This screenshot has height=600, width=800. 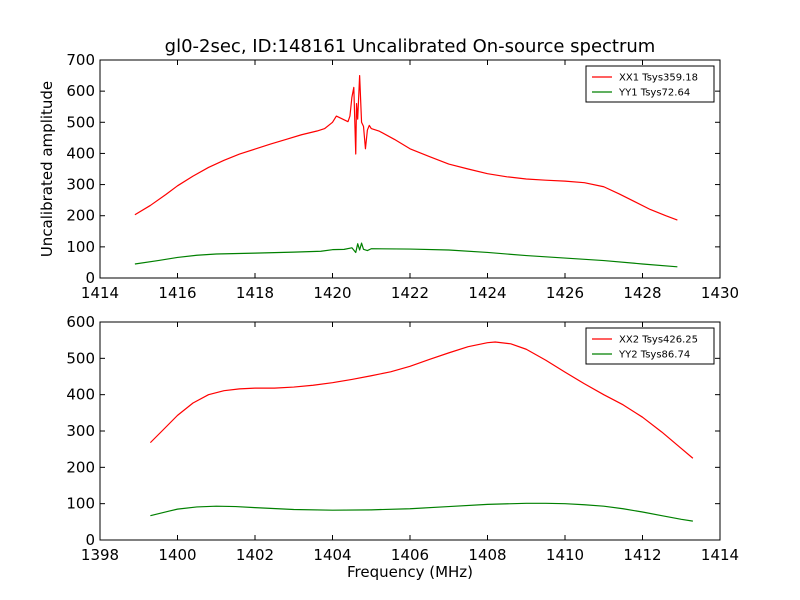 I want to click on x-tick-label: 1410, so click(x=565, y=555).